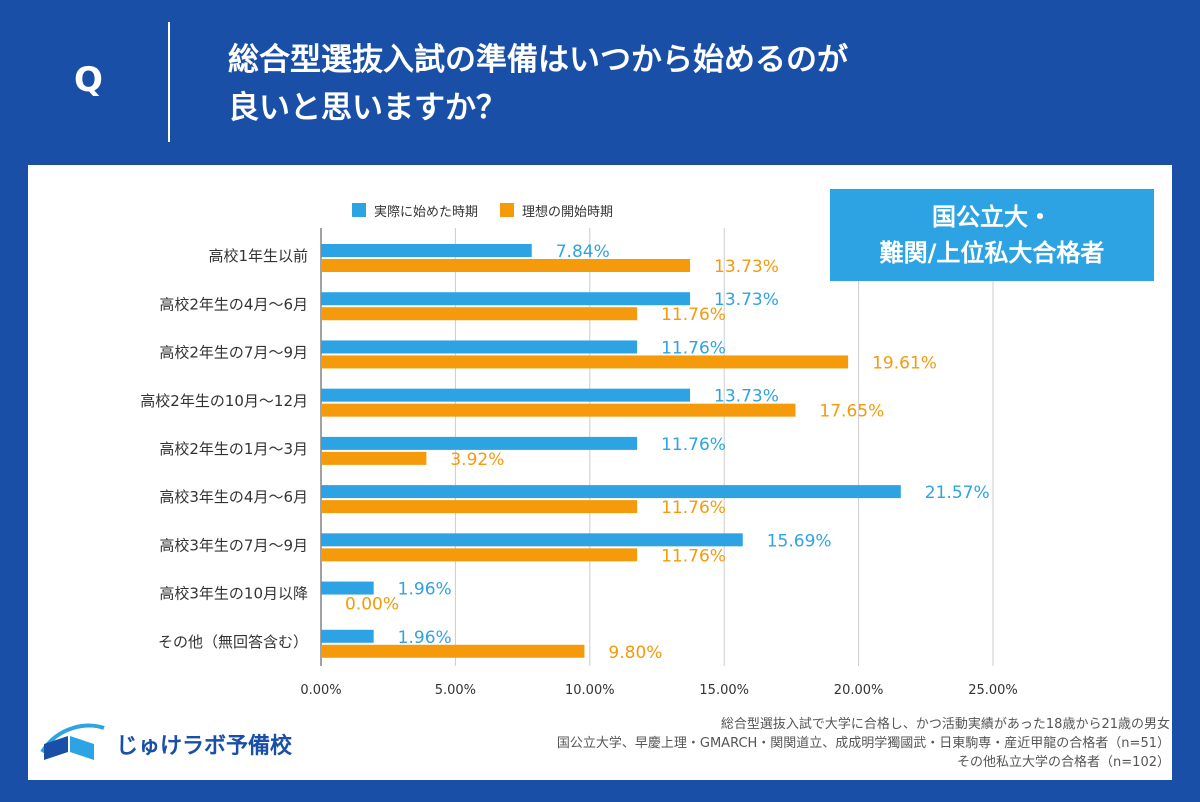 This screenshot has width=1200, height=802. Describe the element at coordinates (724, 690) in the screenshot. I see `x-tick-label-3: 15.00%` at that location.